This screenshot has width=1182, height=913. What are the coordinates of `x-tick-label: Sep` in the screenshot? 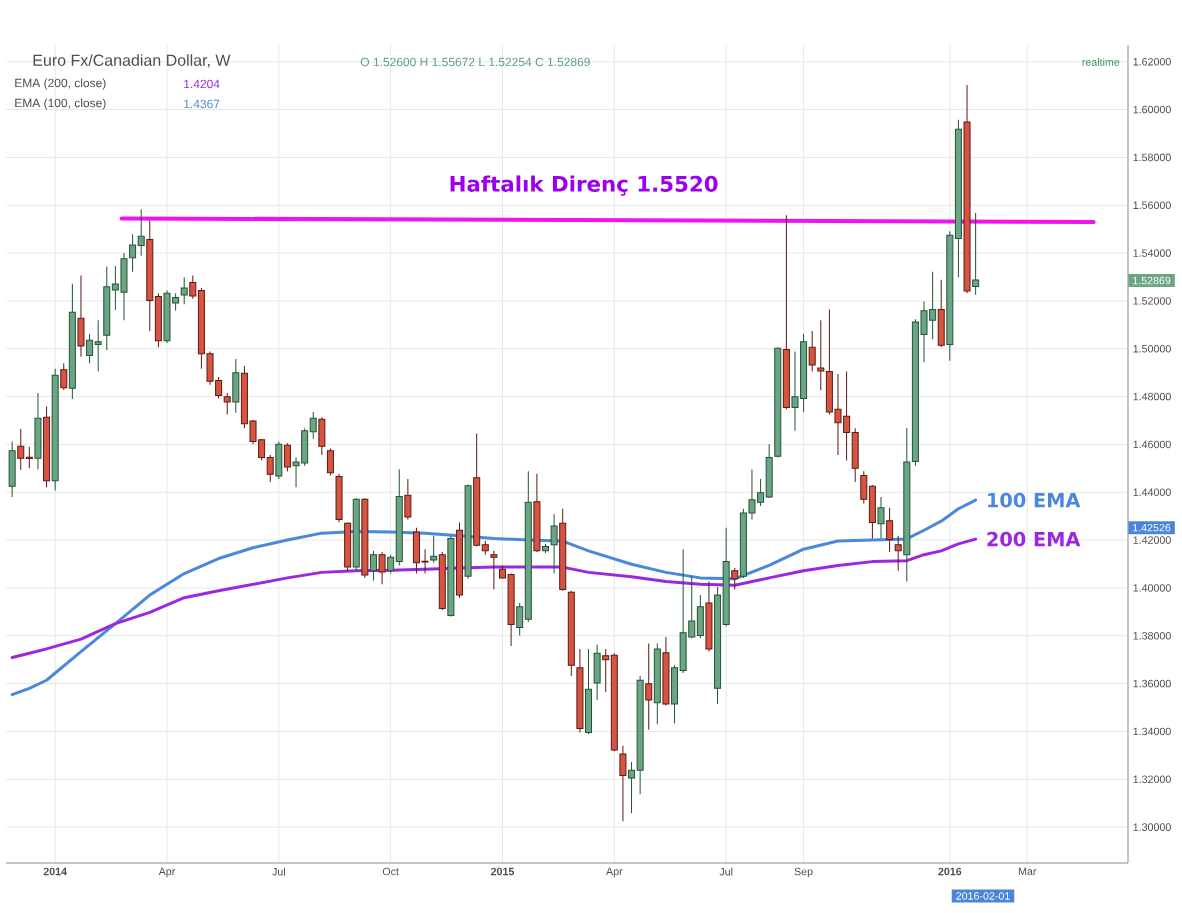 It's located at (803, 872).